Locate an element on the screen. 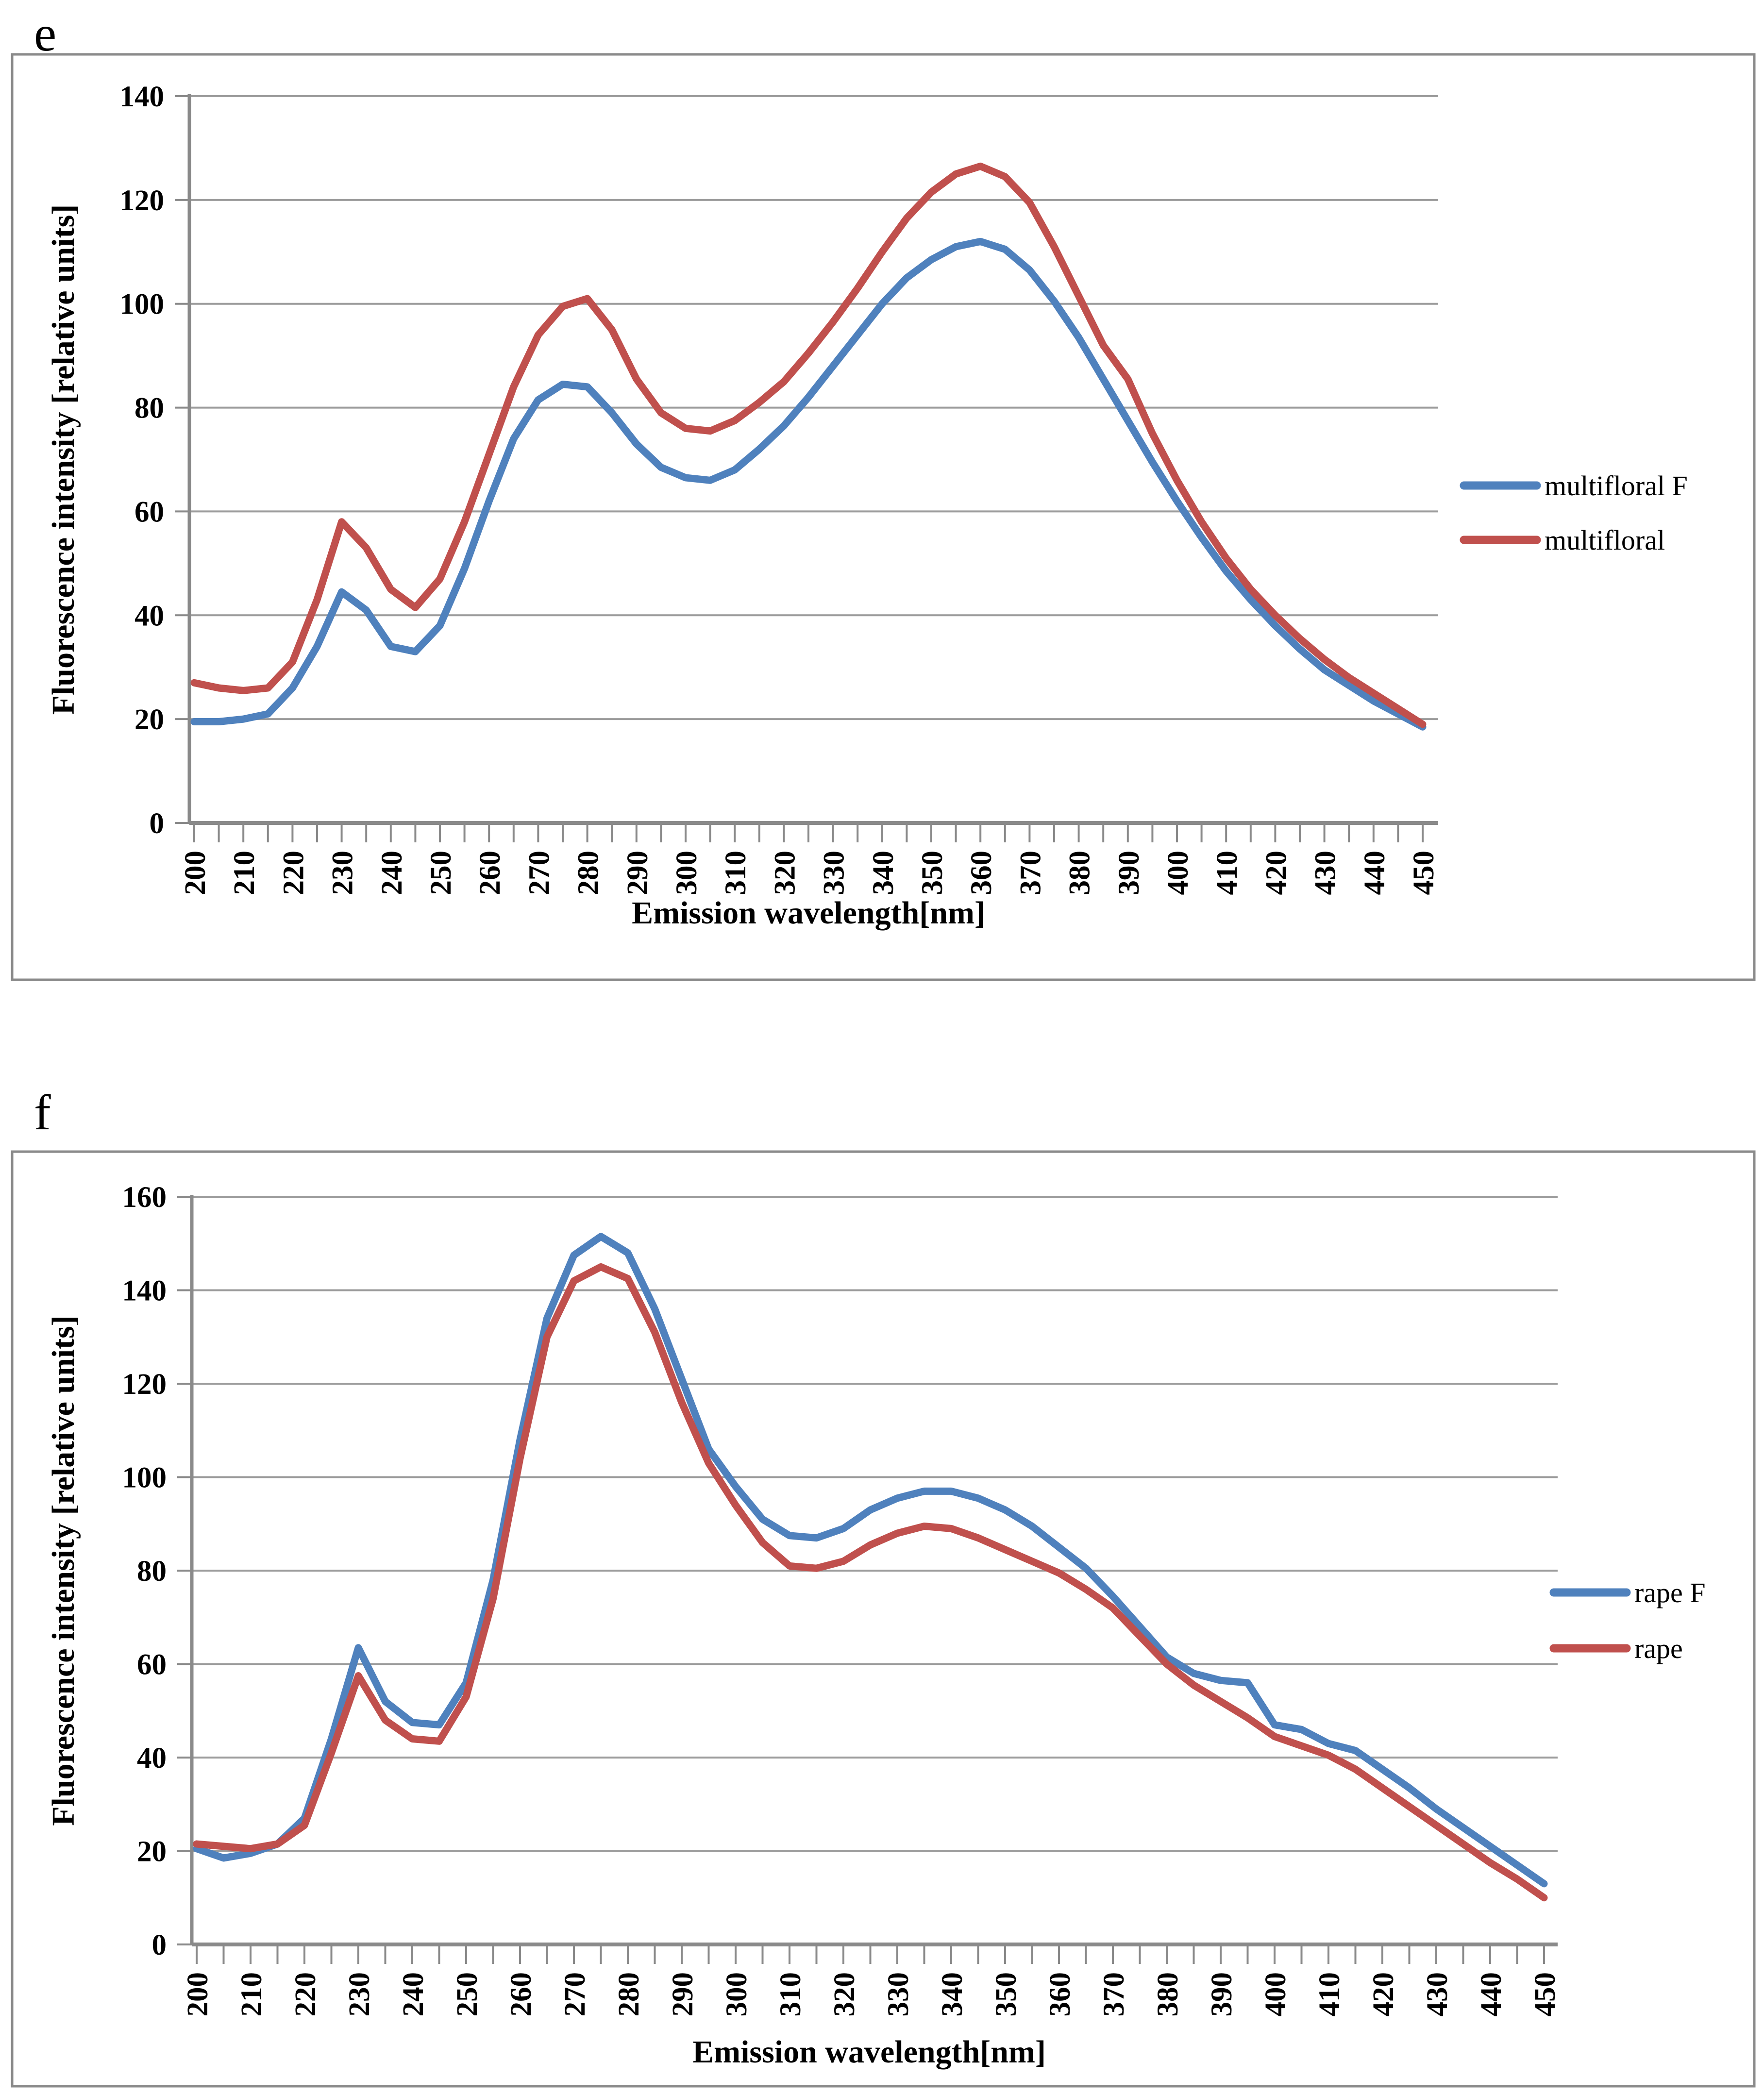  legend-label-rape-F: rape F is located at coordinates (1670, 1592).